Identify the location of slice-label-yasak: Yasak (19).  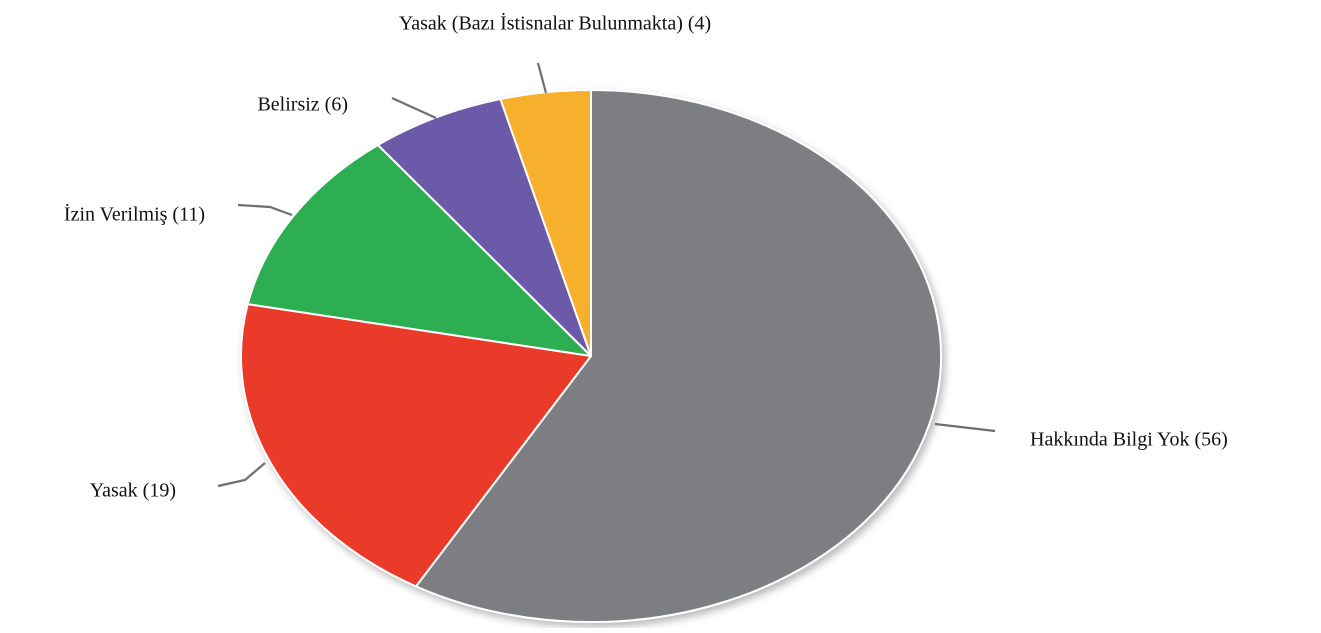
(133, 491).